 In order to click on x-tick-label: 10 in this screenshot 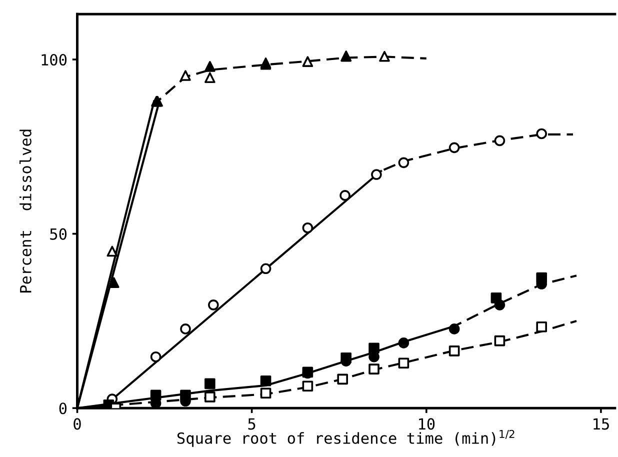, I will do `click(427, 424)`.